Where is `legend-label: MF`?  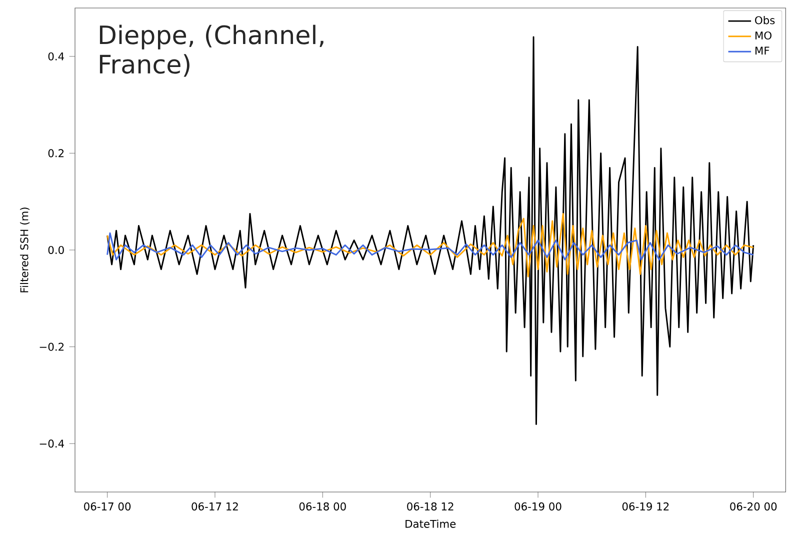
legend-label: MF is located at coordinates (762, 50).